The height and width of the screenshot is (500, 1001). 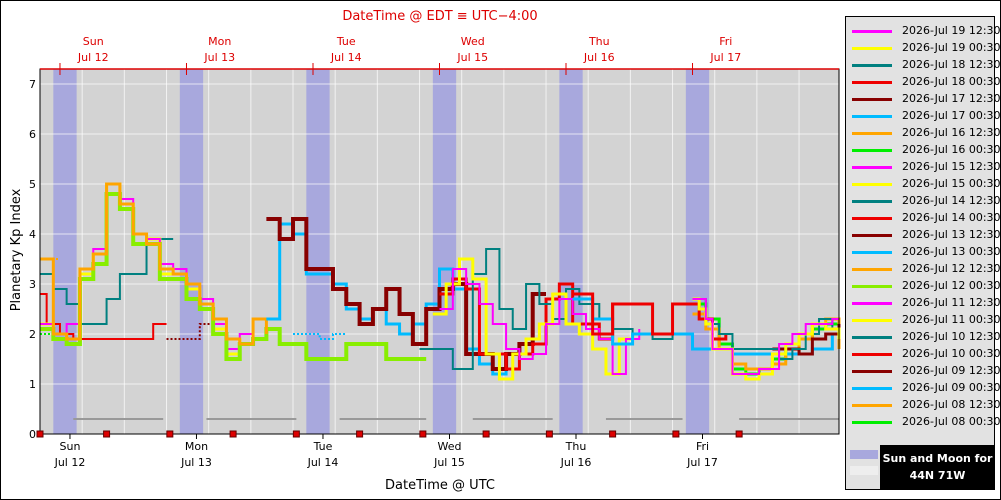 What do you see at coordinates (32, 234) in the screenshot?
I see `y-tick-label: 4` at bounding box center [32, 234].